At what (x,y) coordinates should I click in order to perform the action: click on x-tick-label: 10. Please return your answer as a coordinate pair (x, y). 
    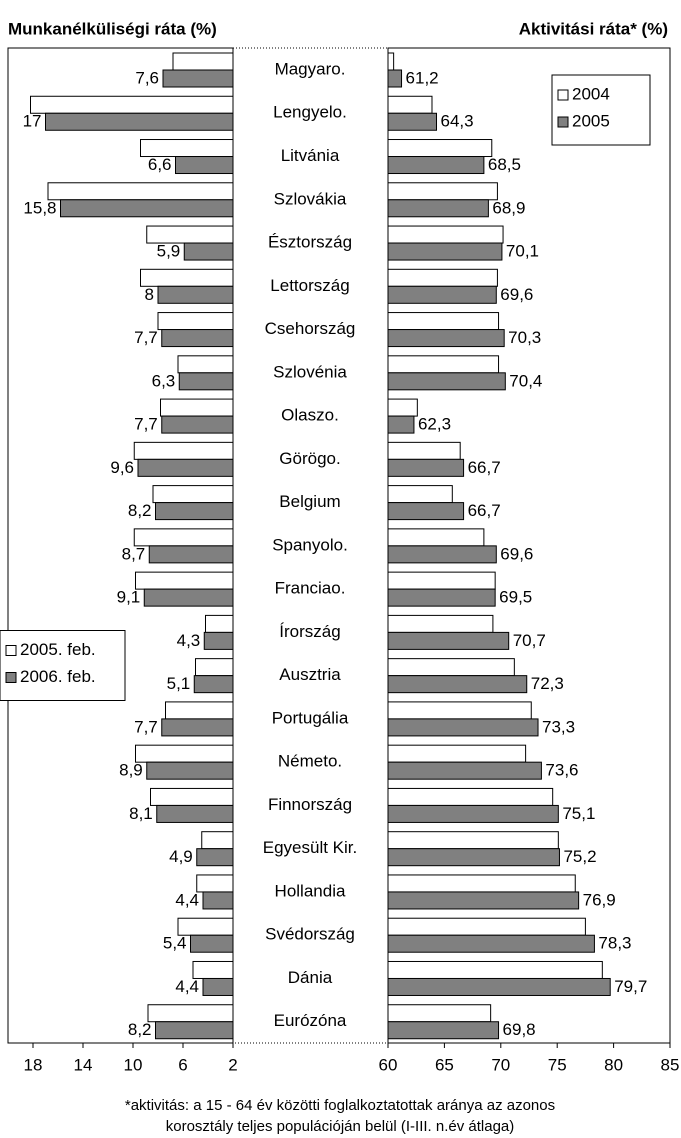
    Looking at the image, I should click on (133, 1064).